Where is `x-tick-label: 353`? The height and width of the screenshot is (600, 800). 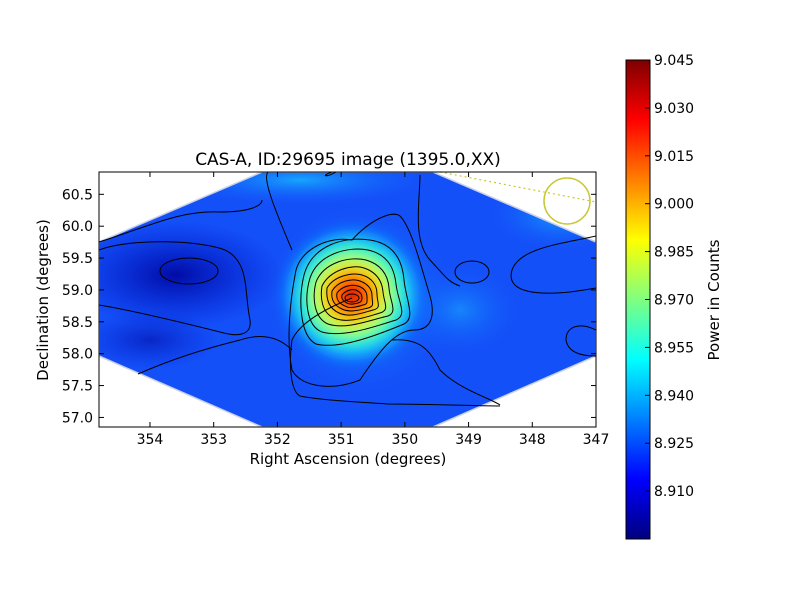 x-tick-label: 353 is located at coordinates (213, 440).